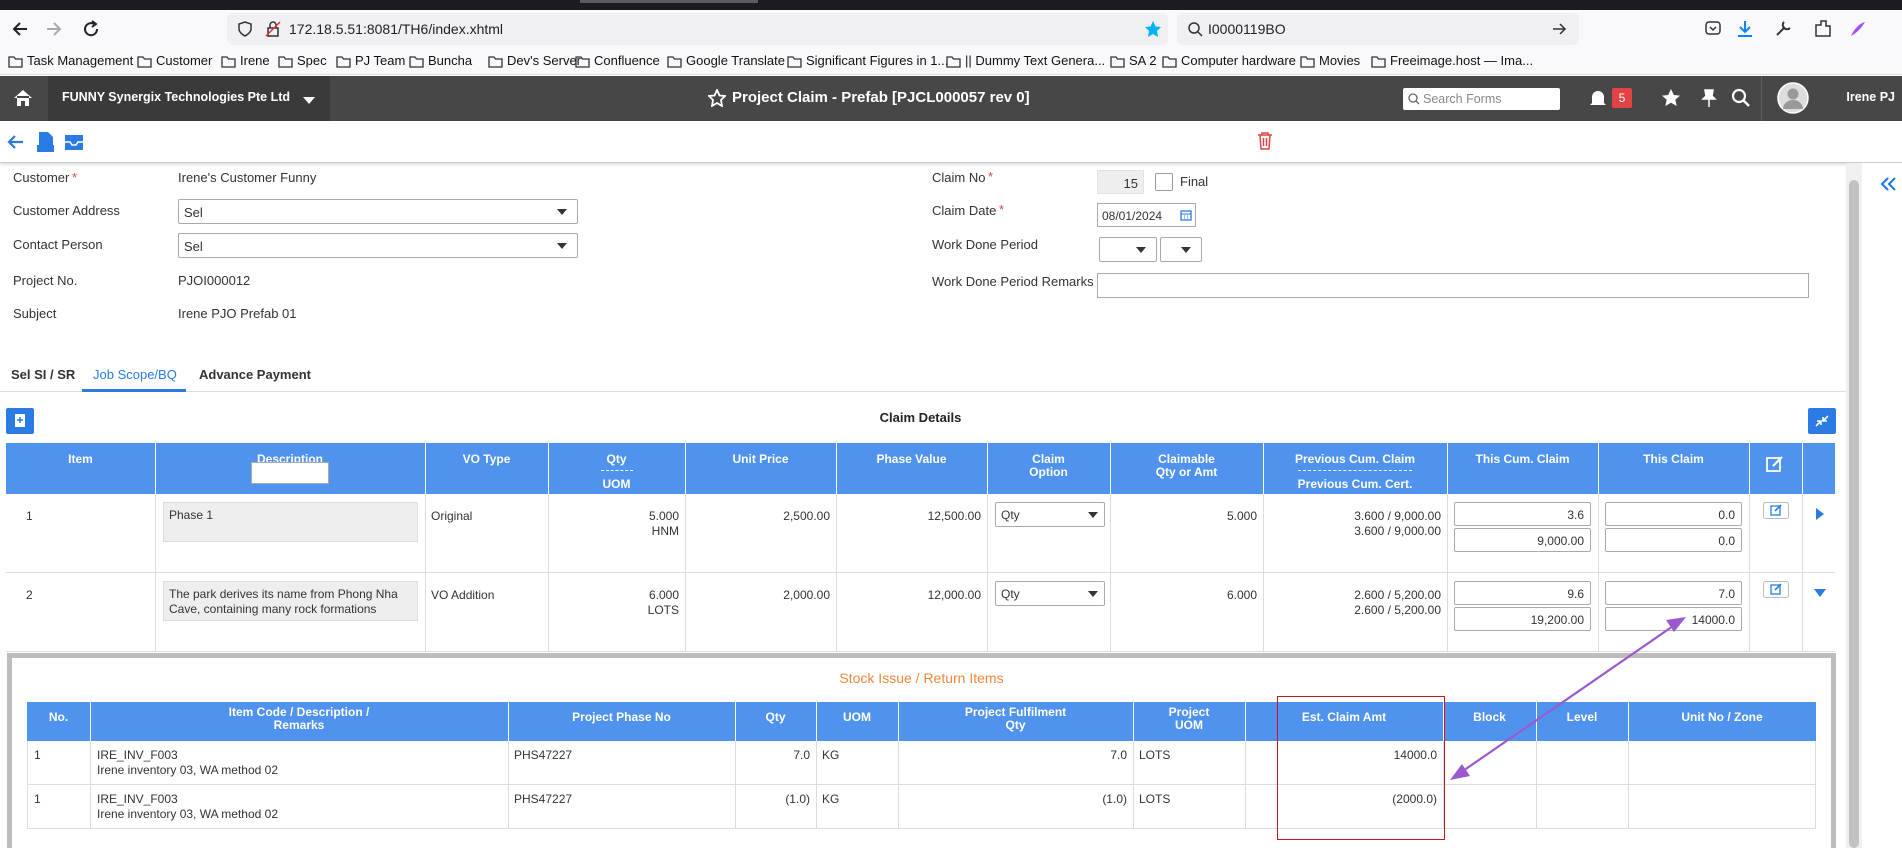 Image resolution: width=1902 pixels, height=848 pixels. I want to click on bookmark: PJ Team, so click(380, 60).